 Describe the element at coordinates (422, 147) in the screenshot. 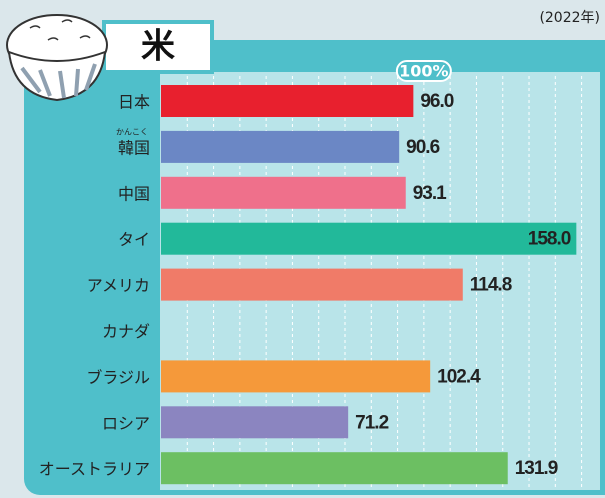

I see `value-label: 90.6` at that location.